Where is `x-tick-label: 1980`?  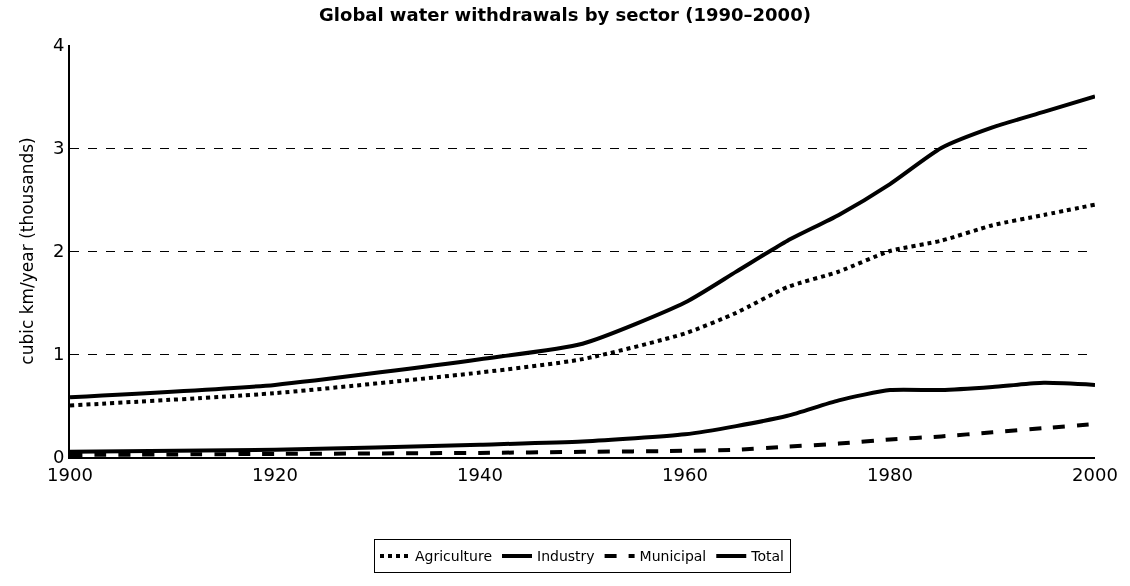 x-tick-label: 1980 is located at coordinates (890, 474).